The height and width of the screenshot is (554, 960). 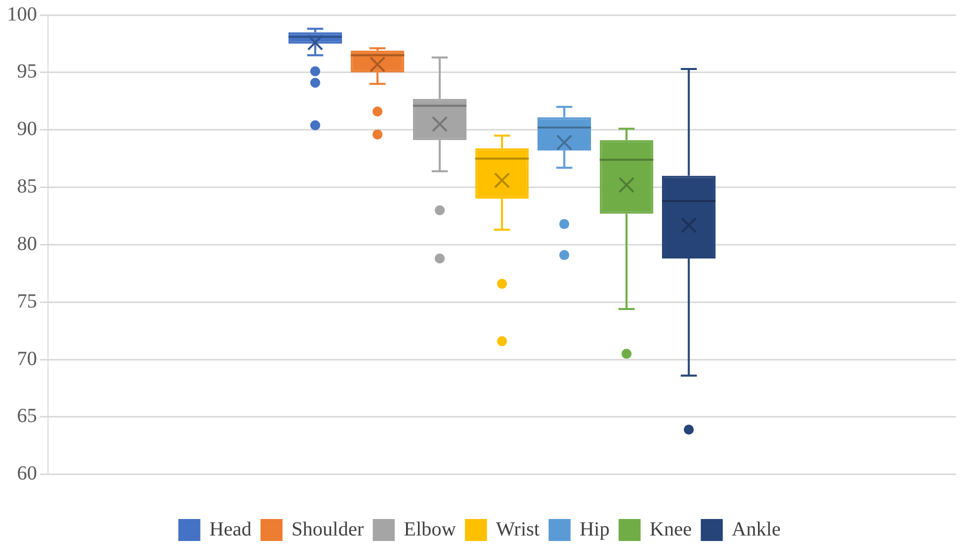 I want to click on legend-label: Knee, so click(x=671, y=529).